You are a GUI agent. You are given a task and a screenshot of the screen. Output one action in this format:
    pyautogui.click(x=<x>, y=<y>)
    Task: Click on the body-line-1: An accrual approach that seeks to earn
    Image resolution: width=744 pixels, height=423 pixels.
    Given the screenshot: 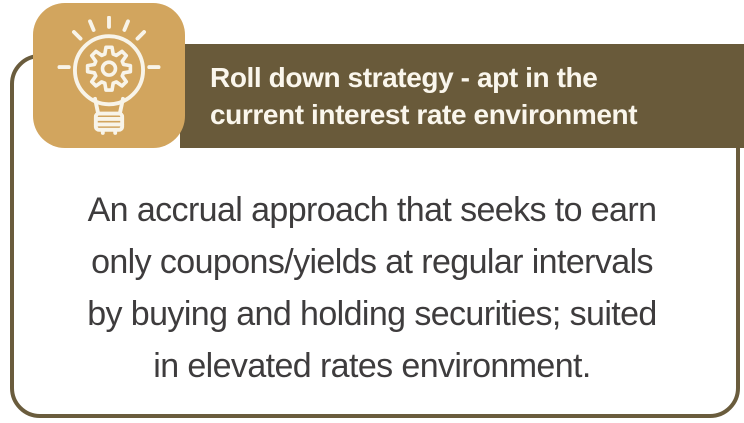 What is the action you would take?
    pyautogui.click(x=372, y=210)
    